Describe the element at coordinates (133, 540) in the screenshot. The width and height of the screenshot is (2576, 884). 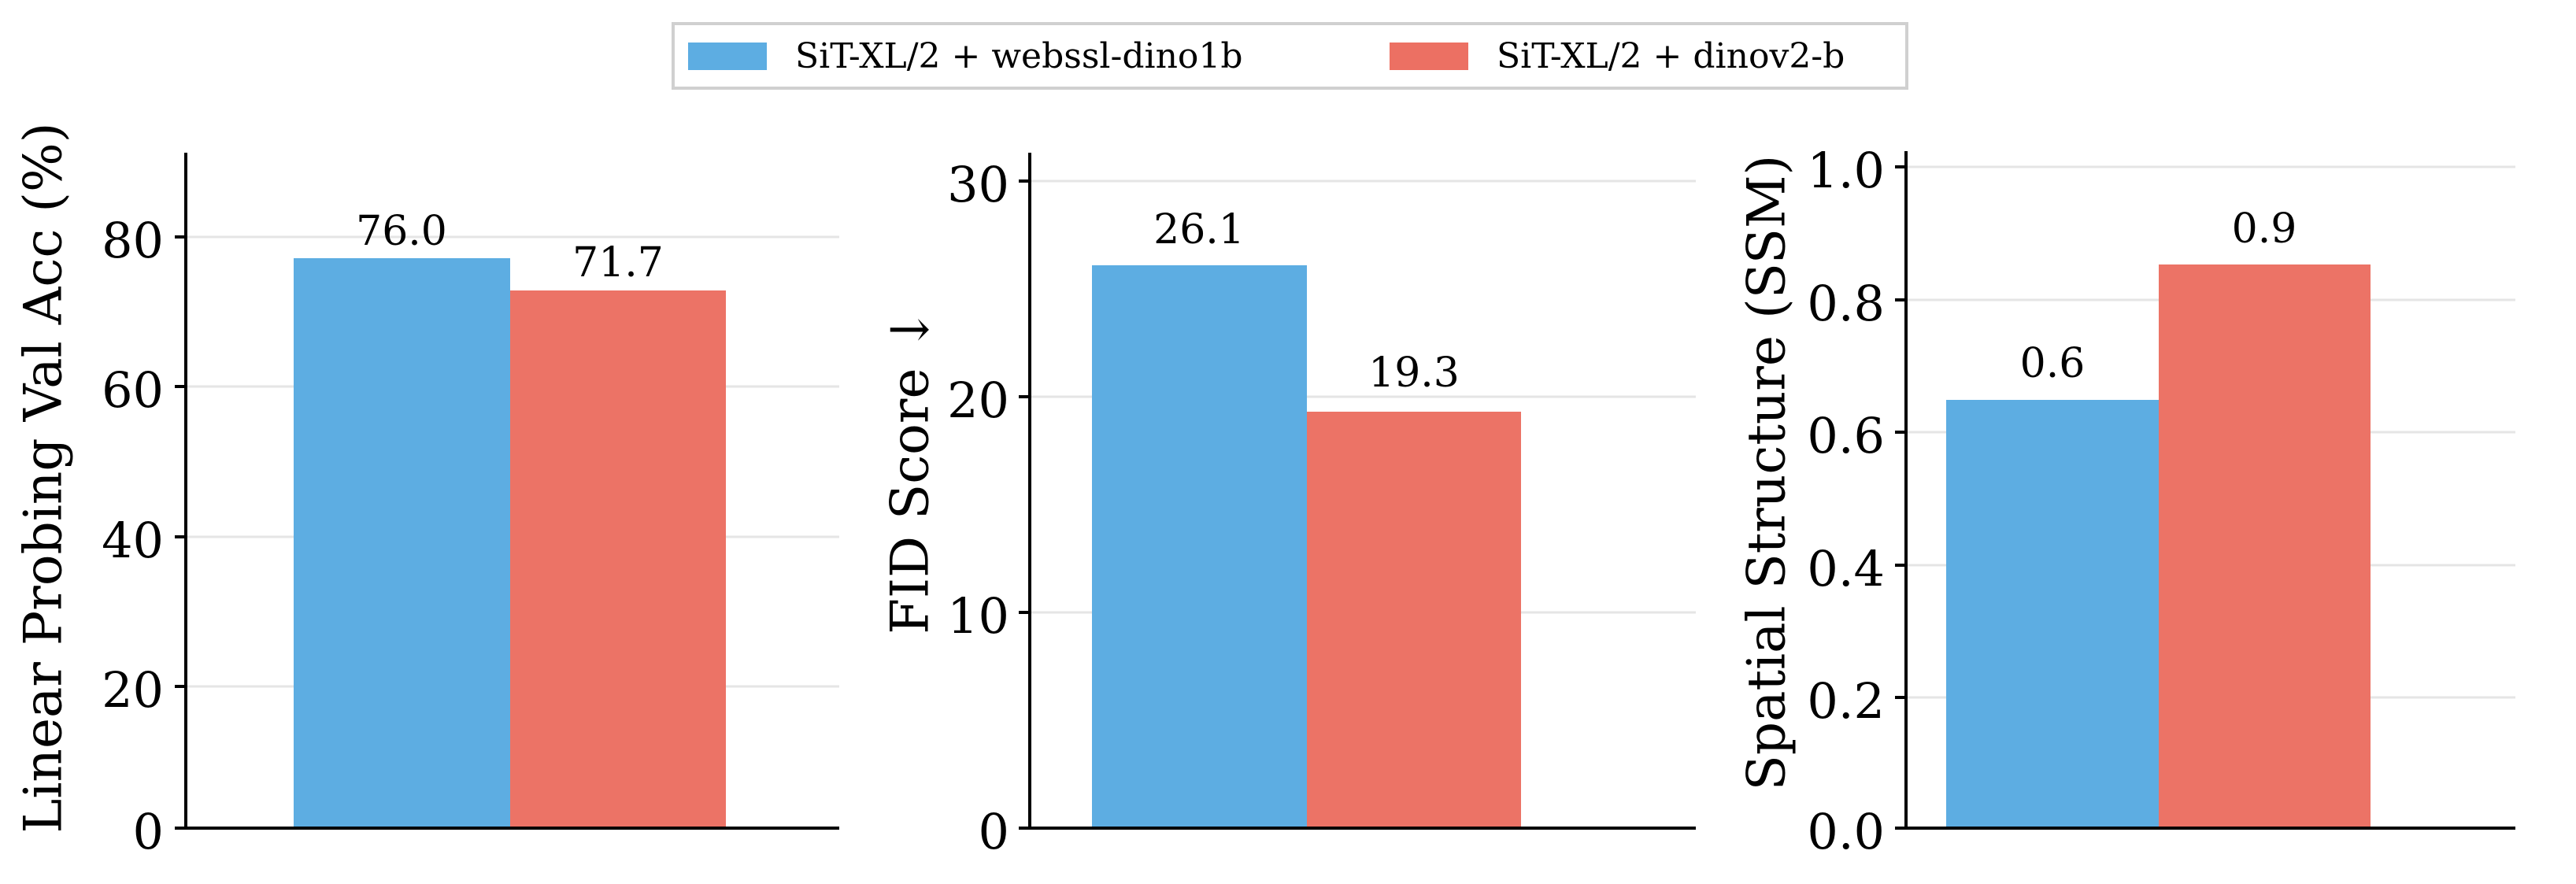
I see `y-tick-label: 40` at that location.